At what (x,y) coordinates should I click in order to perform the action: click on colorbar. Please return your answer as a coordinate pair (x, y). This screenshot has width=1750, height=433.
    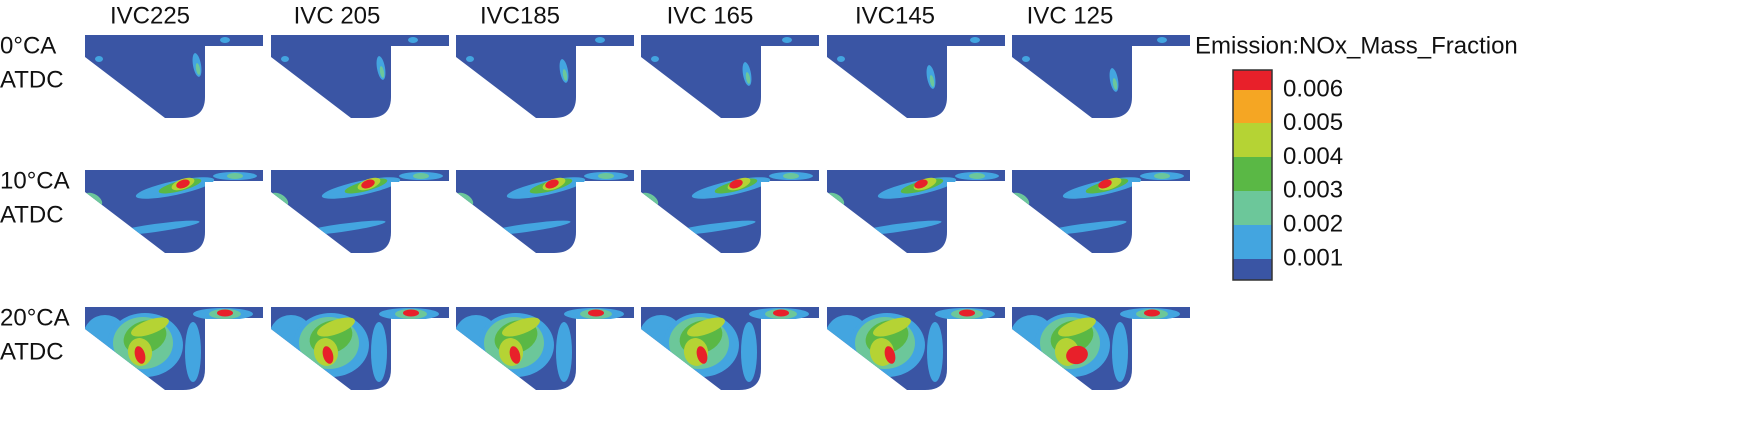
    Looking at the image, I should click on (1252, 175).